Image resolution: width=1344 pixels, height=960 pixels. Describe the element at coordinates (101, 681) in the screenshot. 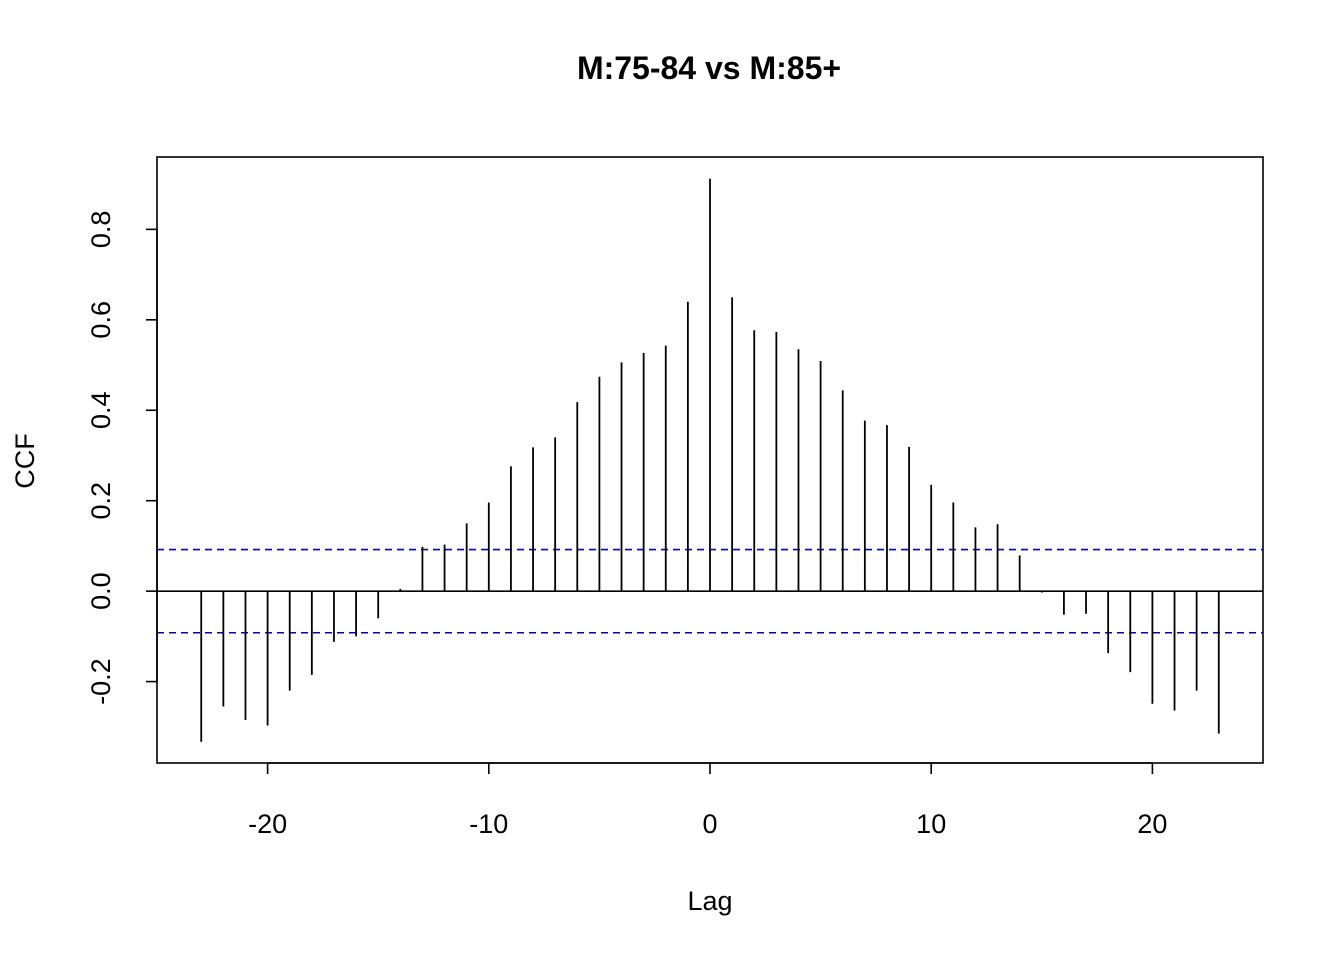

I see `y-tick-label: -0.2` at that location.